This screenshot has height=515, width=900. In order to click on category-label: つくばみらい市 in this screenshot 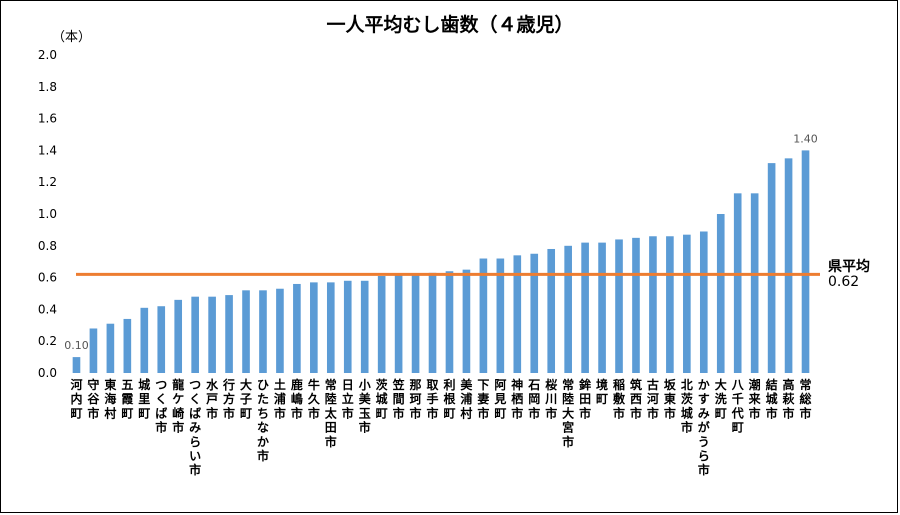, I will do `click(195, 427)`.